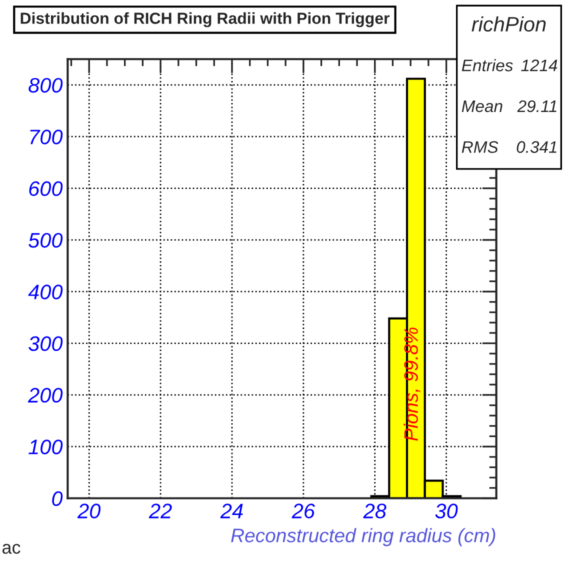 The image size is (564, 563). What do you see at coordinates (539, 66) in the screenshot?
I see `text: 1214` at bounding box center [539, 66].